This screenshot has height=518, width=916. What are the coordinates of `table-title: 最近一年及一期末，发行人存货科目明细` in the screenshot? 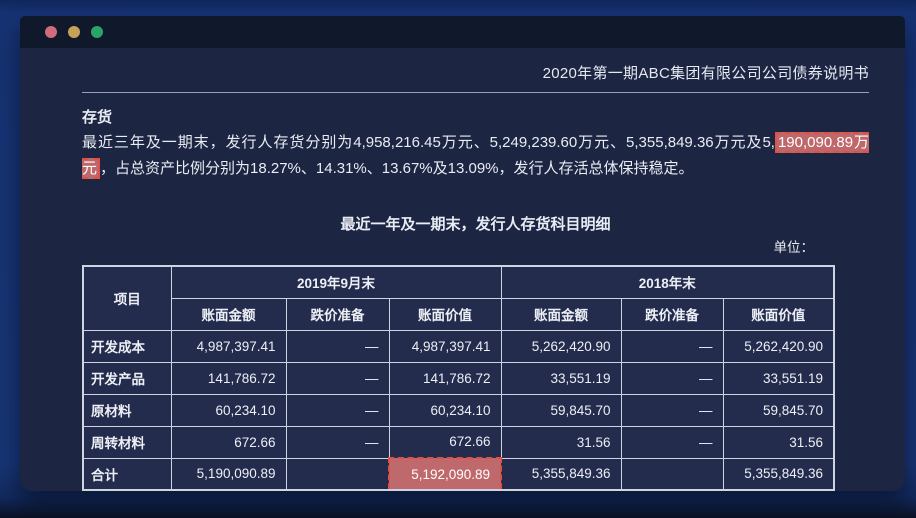 It's located at (475, 224).